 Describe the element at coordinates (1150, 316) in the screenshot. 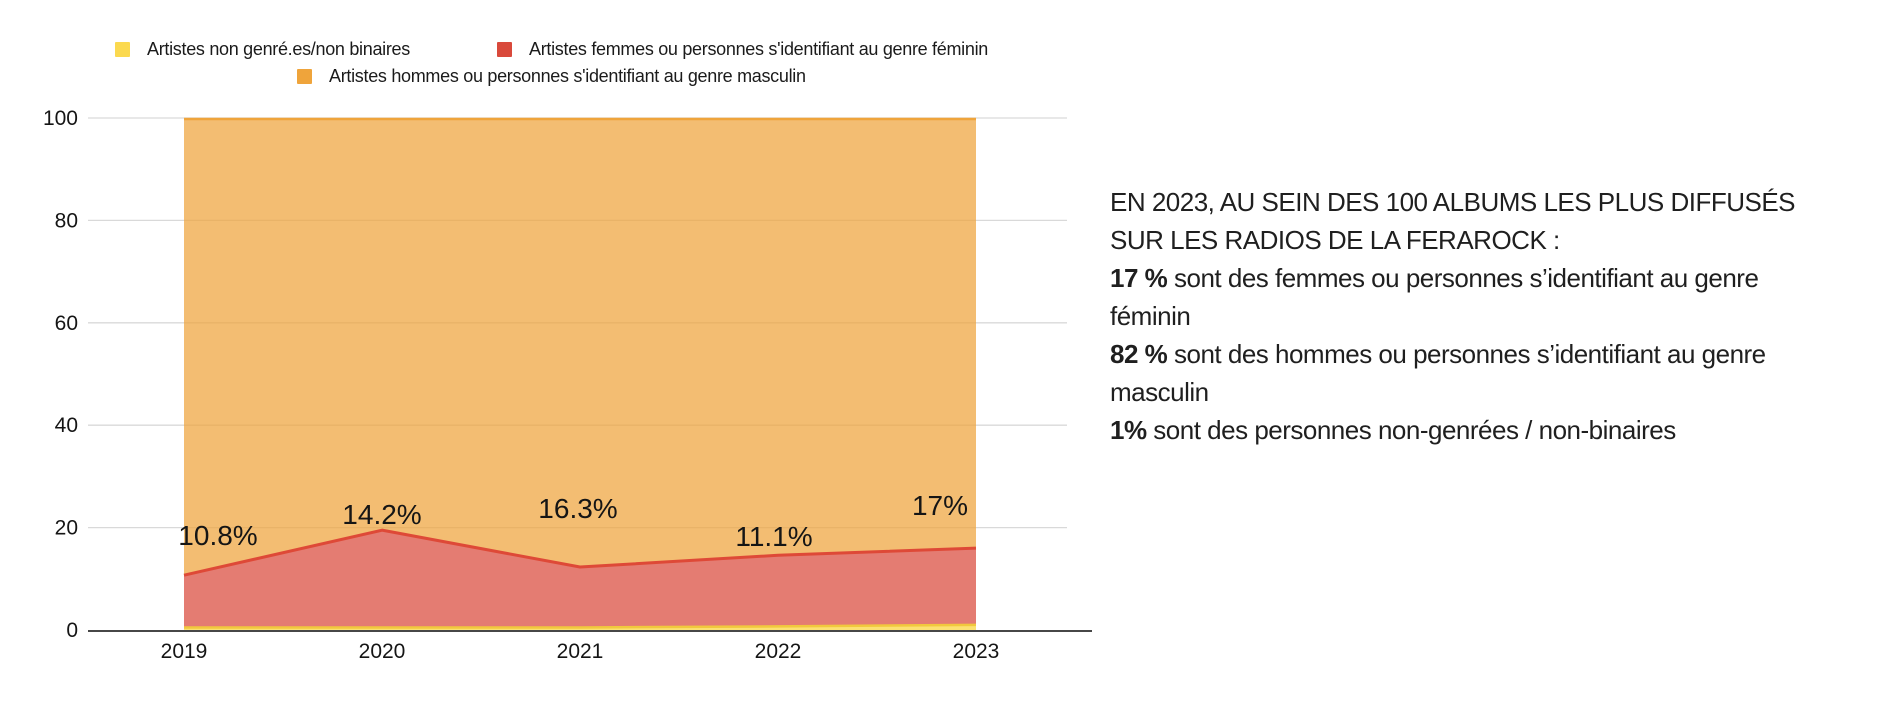

I see `annotation-text: féminin` at that location.